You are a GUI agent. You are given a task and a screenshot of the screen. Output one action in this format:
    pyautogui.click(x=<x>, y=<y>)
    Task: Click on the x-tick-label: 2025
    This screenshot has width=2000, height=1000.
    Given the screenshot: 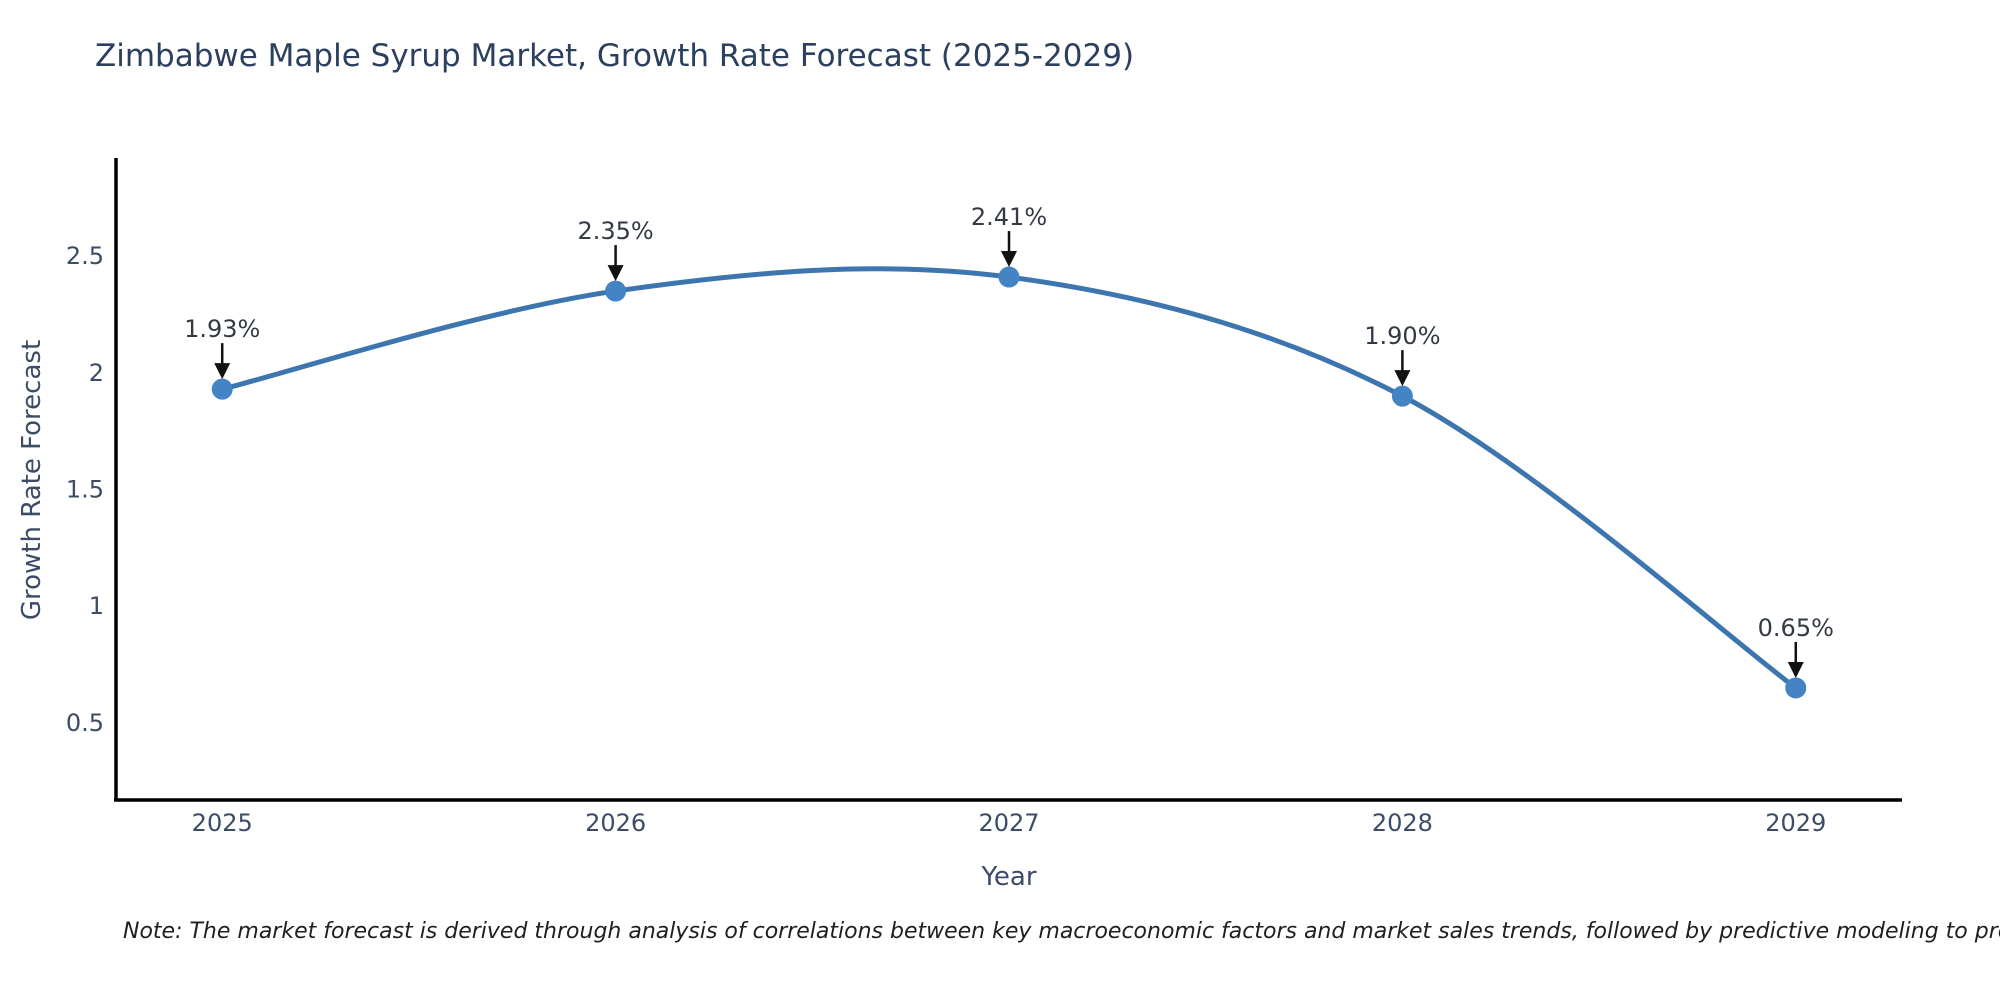 What is the action you would take?
    pyautogui.click(x=222, y=823)
    